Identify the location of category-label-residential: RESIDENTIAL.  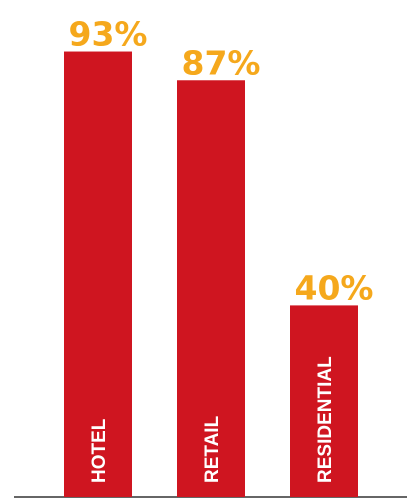
(325, 419).